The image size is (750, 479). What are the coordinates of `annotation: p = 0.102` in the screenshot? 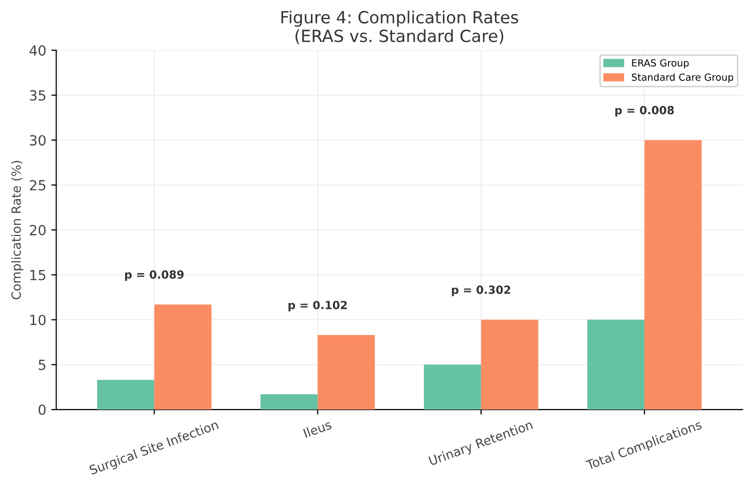 It's located at (317, 306).